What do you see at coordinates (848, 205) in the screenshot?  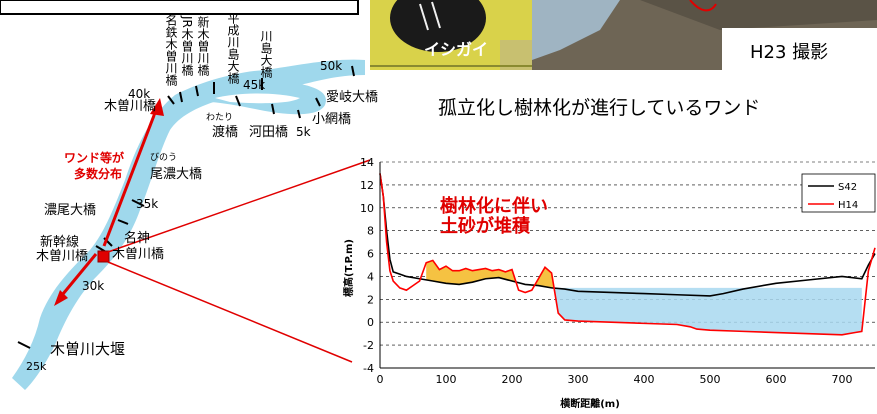 I see `legend-label: H14` at bounding box center [848, 205].